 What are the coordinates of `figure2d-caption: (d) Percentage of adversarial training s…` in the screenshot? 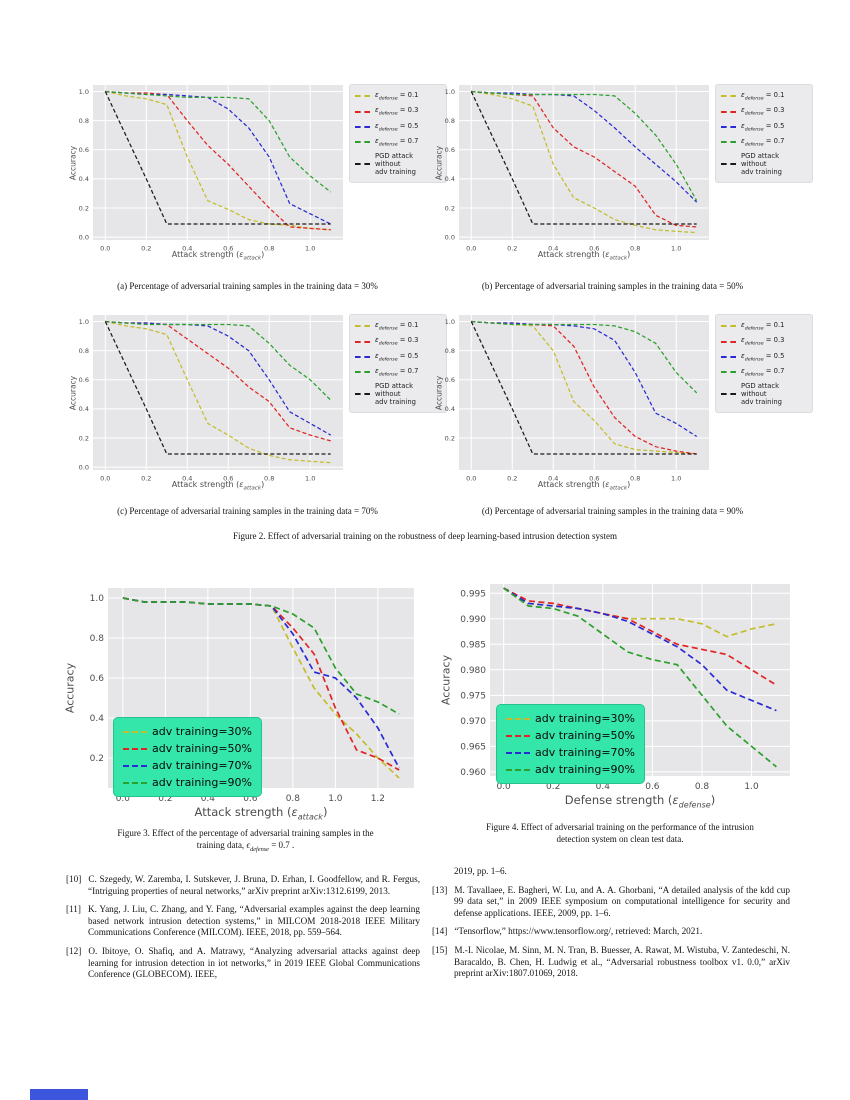 It's located at (612, 511).